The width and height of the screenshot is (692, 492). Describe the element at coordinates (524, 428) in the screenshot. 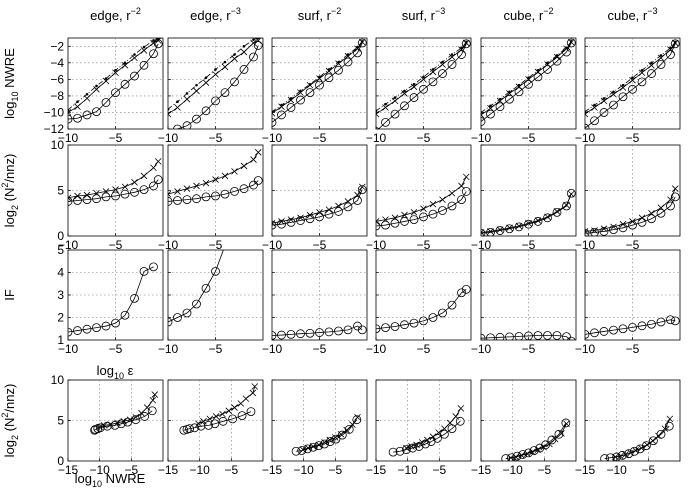

I see `panel-r4-c5: −15 −10 −5` at that location.